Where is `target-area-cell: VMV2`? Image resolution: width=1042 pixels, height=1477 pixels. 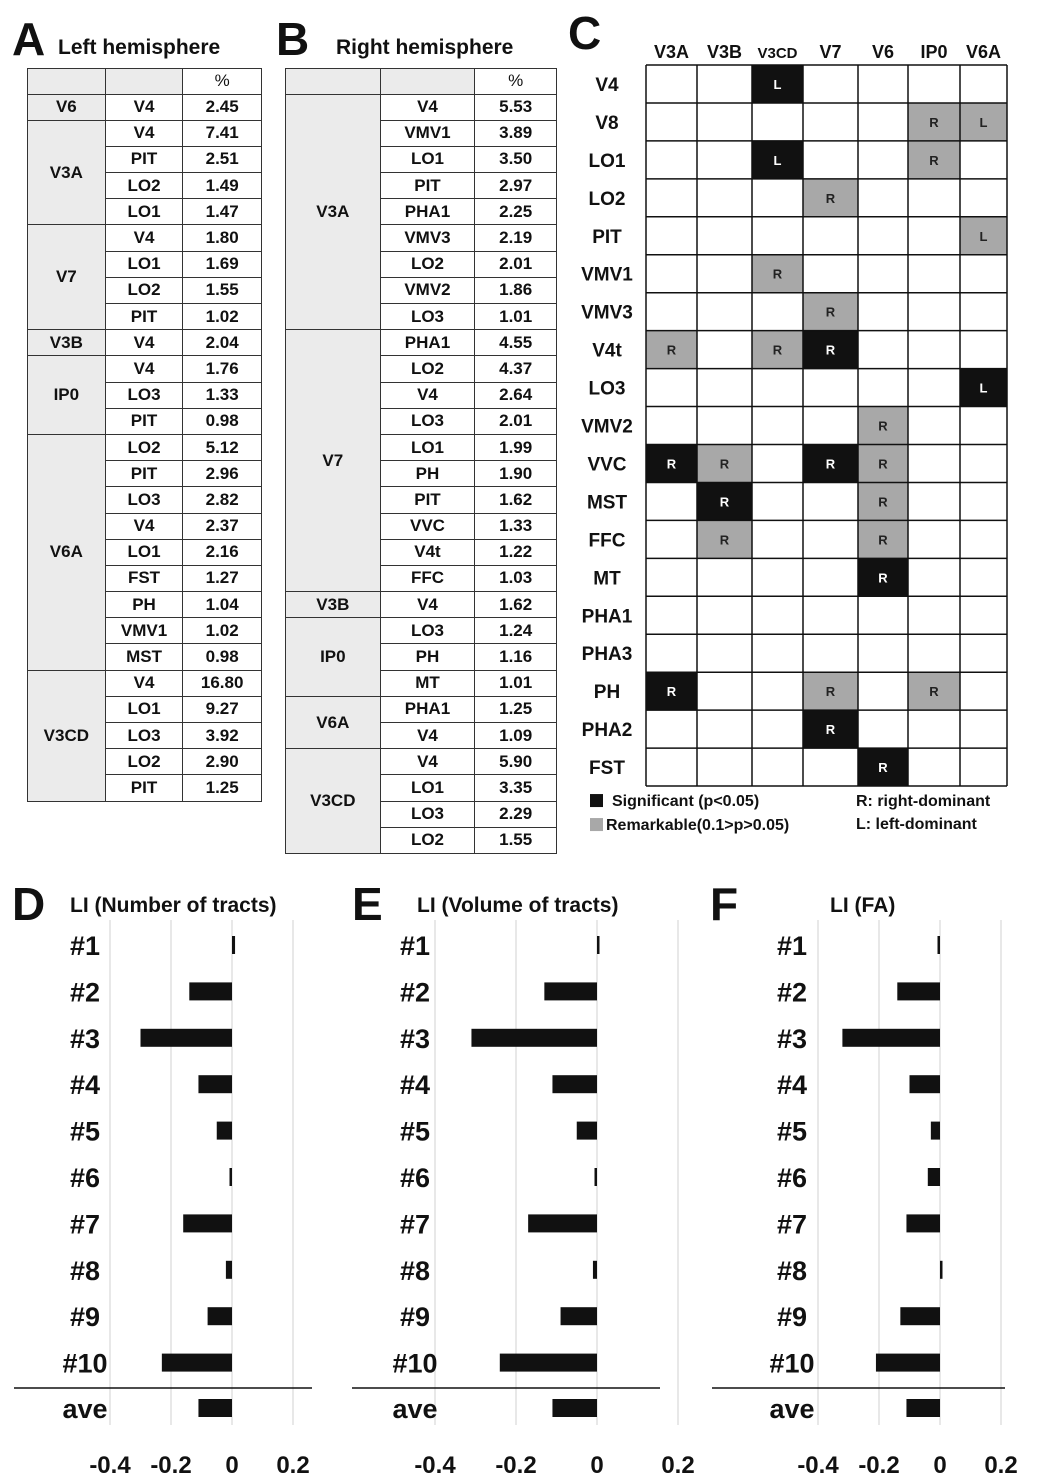
target-area-cell: VMV2 is located at coordinates (427, 290).